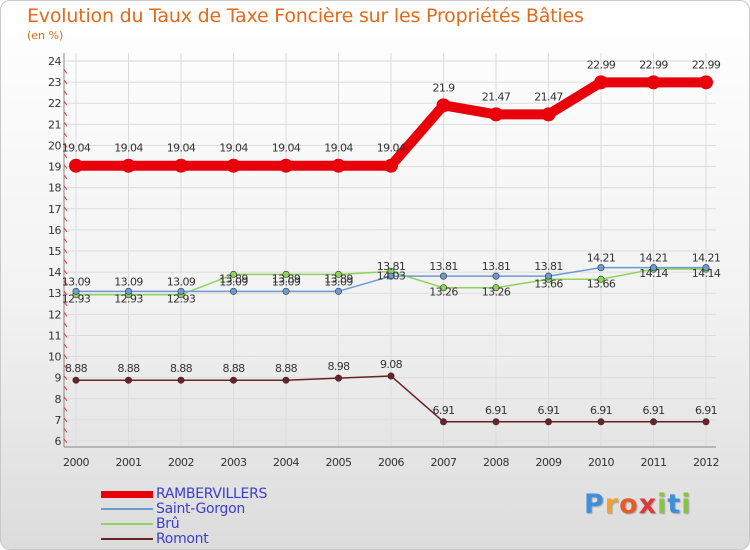 Image resolution: width=750 pixels, height=550 pixels. Describe the element at coordinates (338, 366) in the screenshot. I see `data-label: 8.98` at that location.